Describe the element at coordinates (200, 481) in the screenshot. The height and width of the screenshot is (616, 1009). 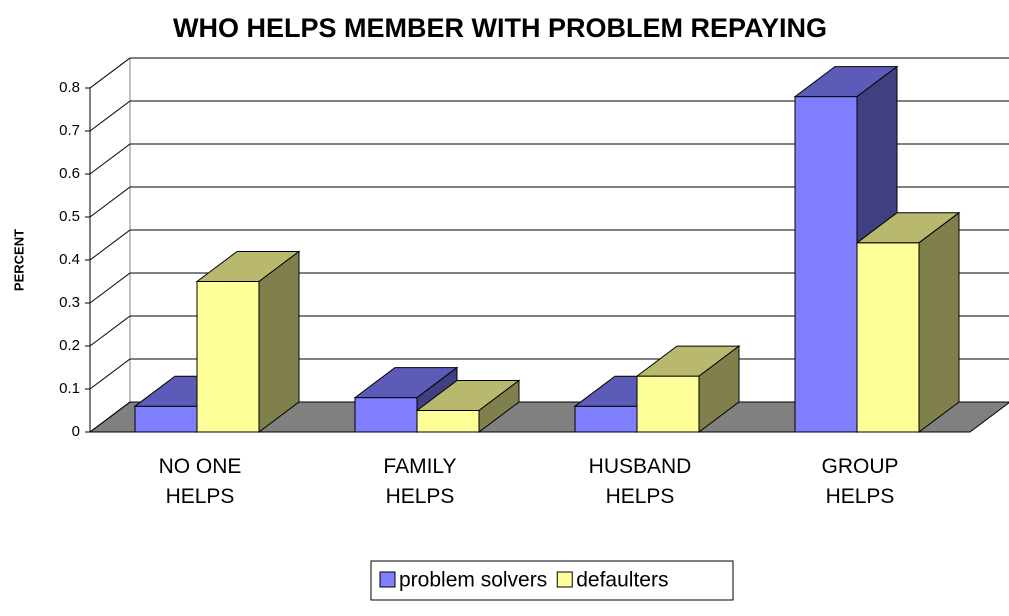
I see `x-tick-label: NO ONE HELPS` at that location.